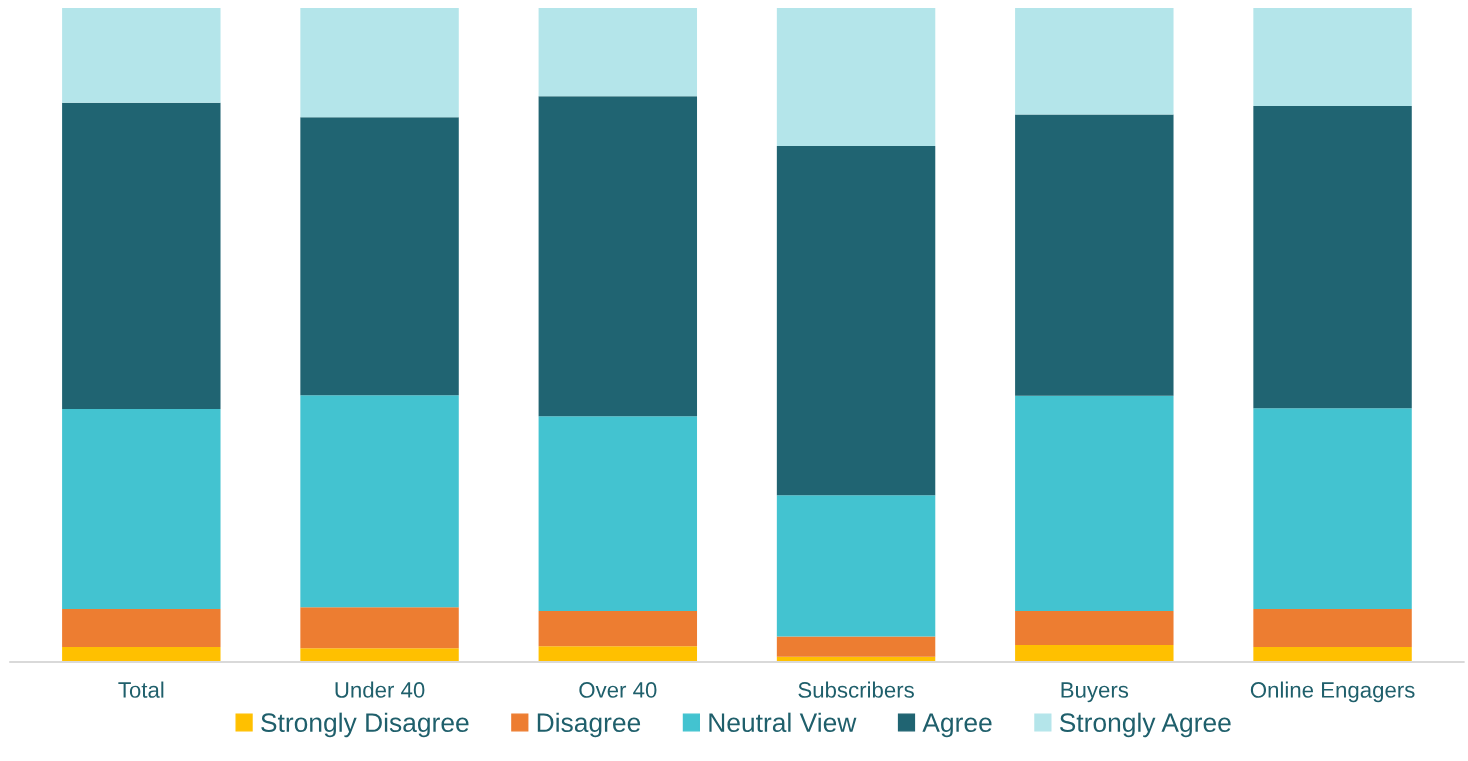 The width and height of the screenshot is (1468, 761). What do you see at coordinates (141, 689) in the screenshot?
I see `x-tick-label: Total` at bounding box center [141, 689].